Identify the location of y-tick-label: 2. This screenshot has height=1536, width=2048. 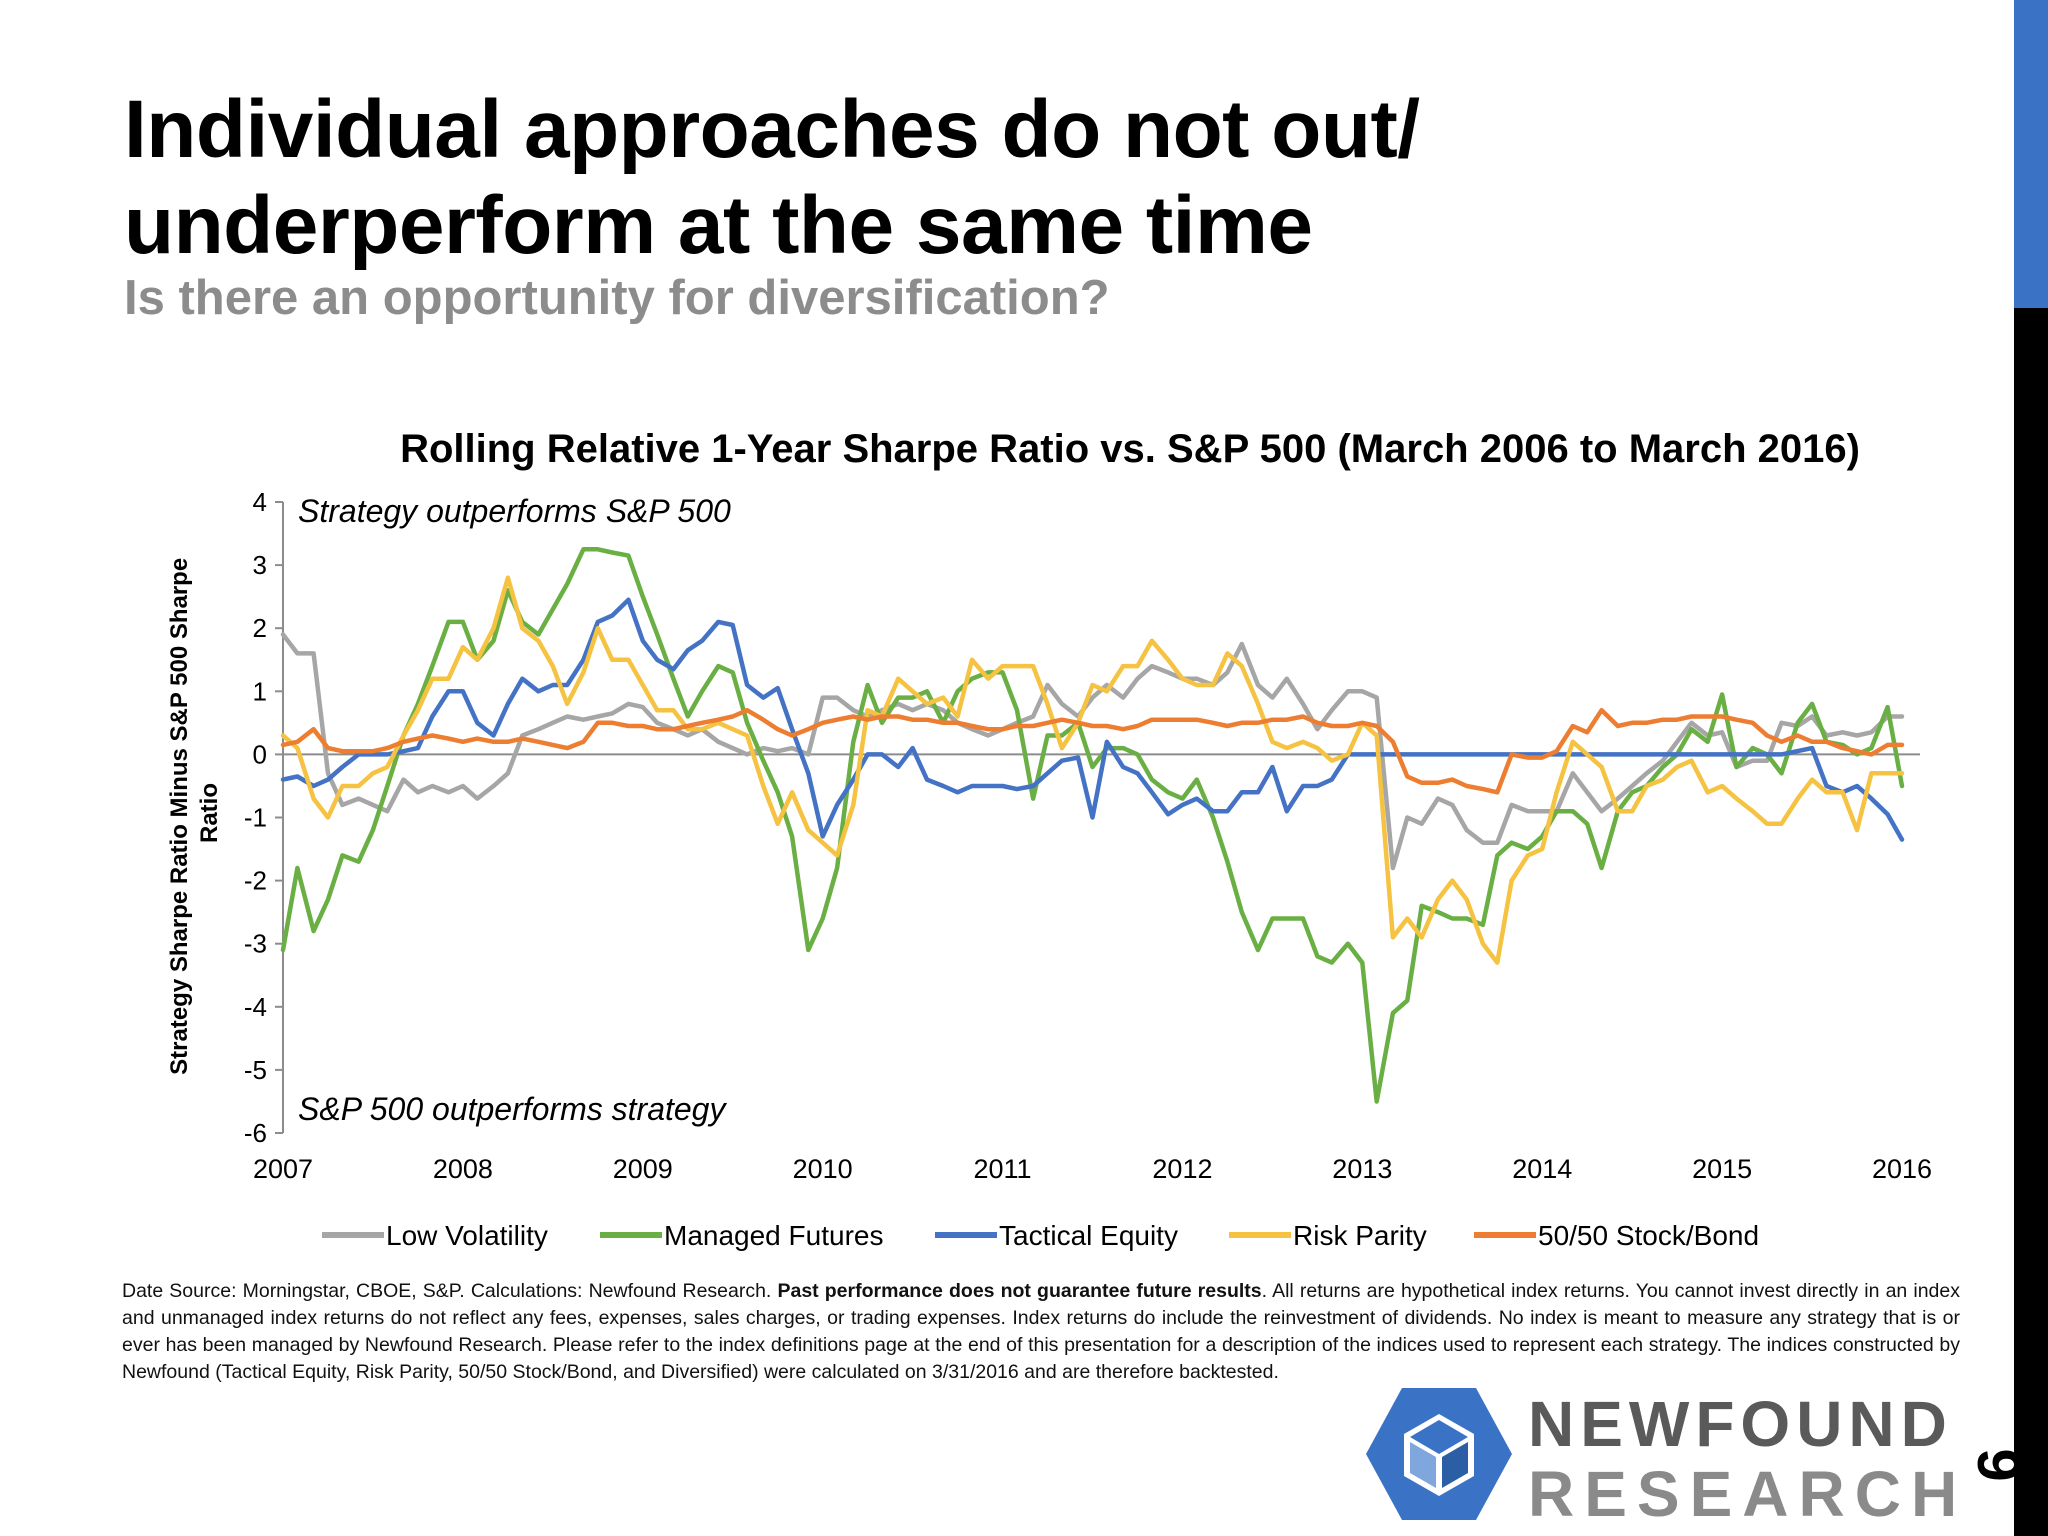
(260, 628).